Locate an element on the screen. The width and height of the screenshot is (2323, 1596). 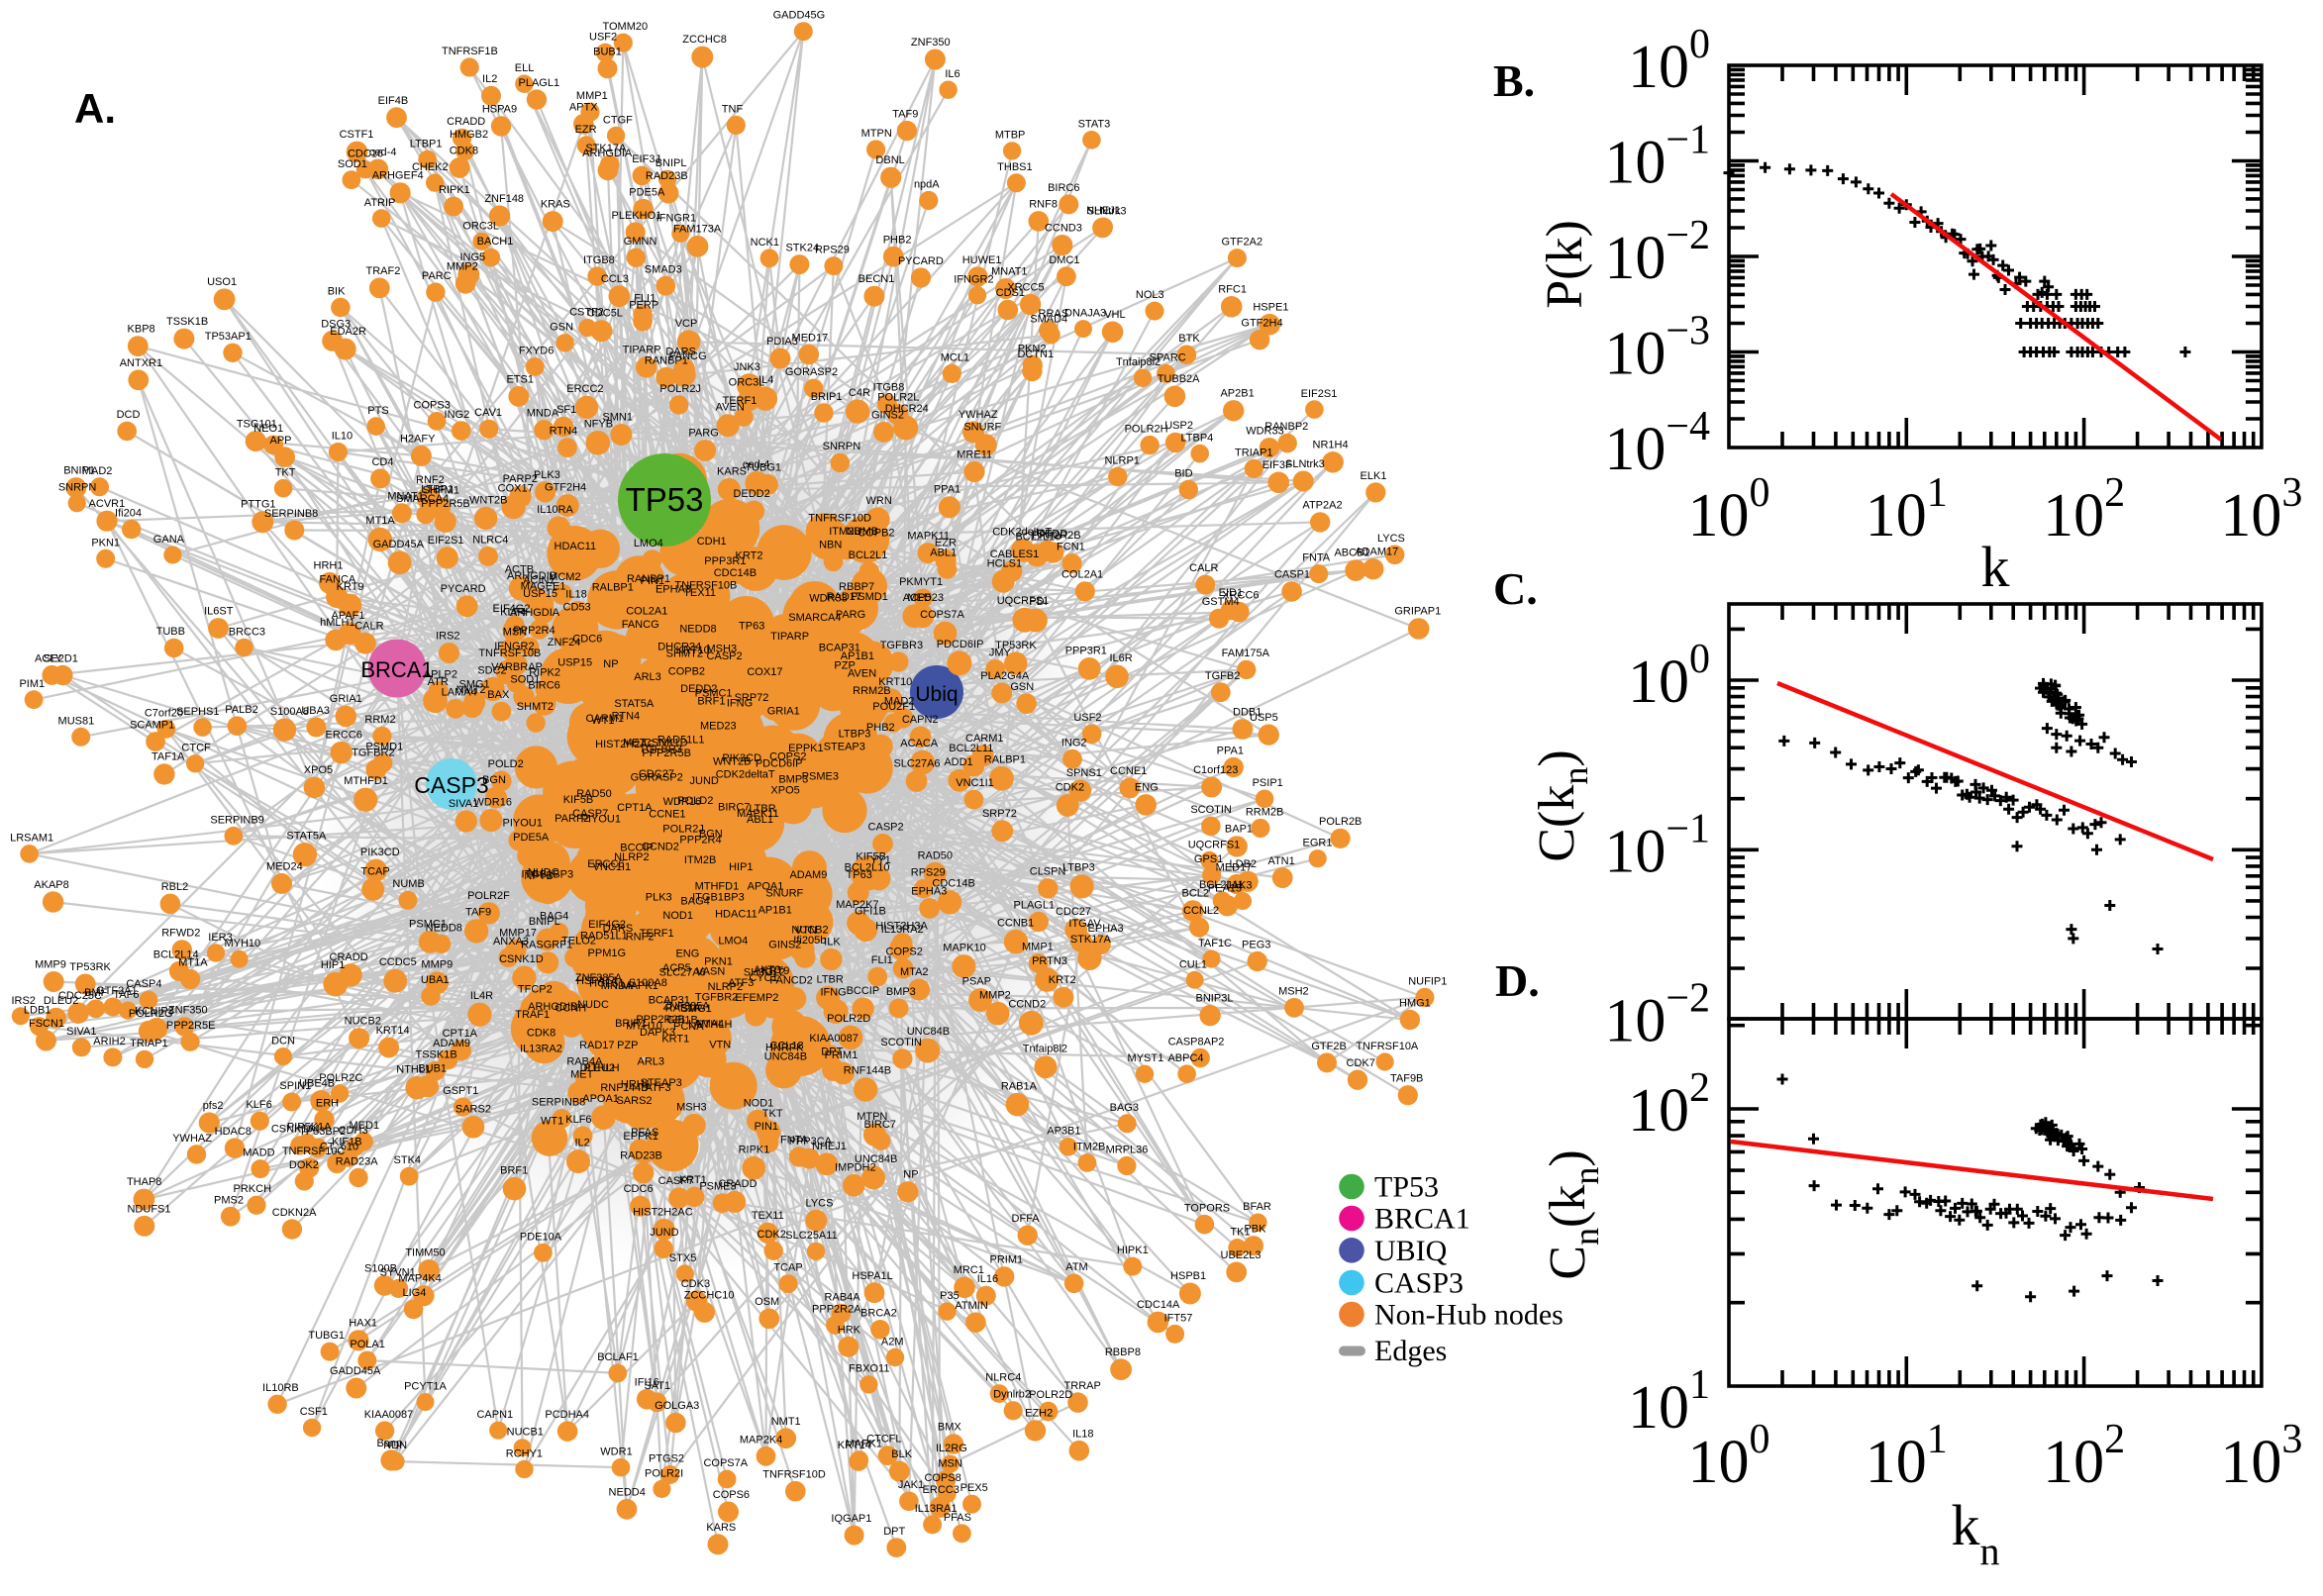
svg-text: ING2 is located at coordinates (457, 415).